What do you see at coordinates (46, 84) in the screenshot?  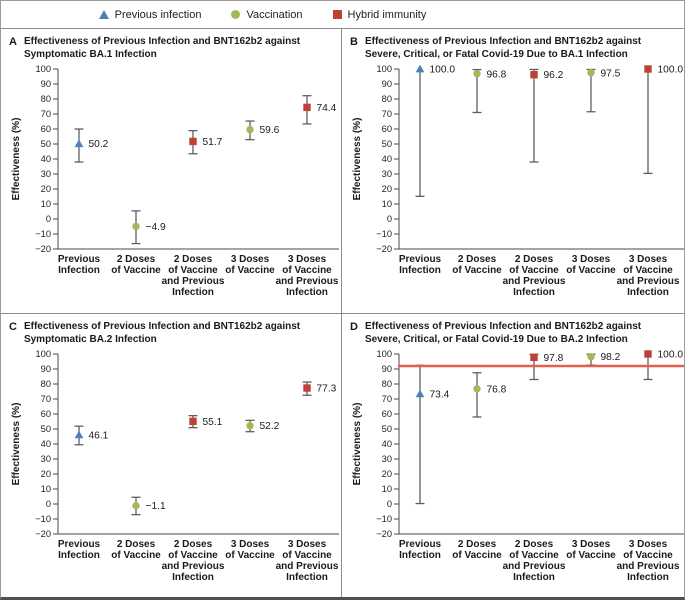 I see `y-tick-label: 90` at bounding box center [46, 84].